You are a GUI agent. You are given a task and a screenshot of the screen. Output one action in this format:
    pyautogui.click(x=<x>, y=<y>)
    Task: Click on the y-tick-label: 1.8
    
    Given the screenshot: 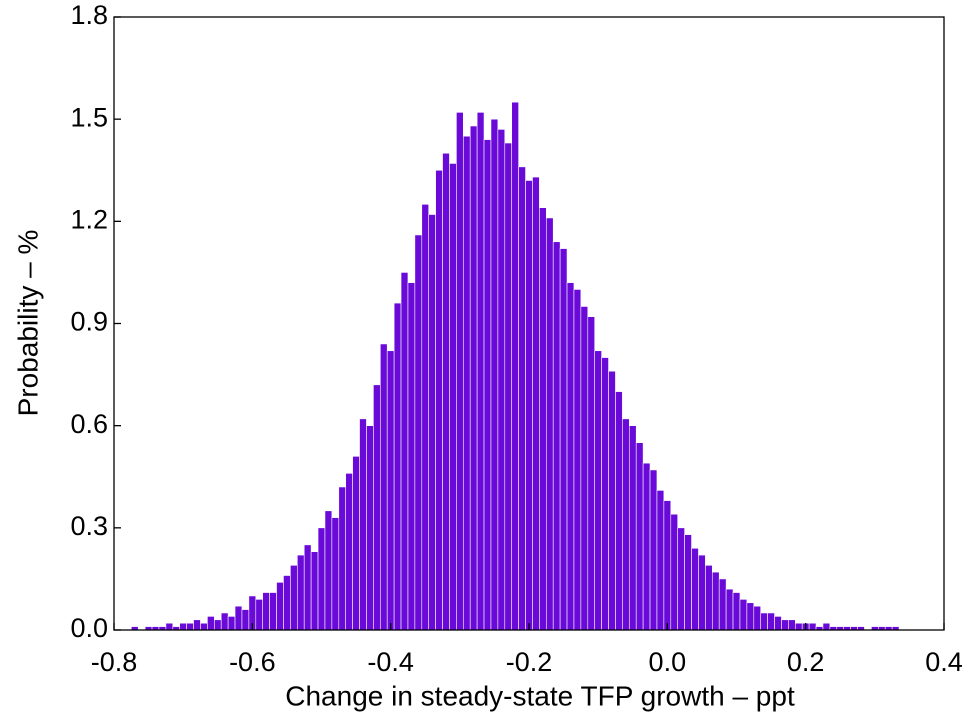 What is the action you would take?
    pyautogui.click(x=89, y=15)
    